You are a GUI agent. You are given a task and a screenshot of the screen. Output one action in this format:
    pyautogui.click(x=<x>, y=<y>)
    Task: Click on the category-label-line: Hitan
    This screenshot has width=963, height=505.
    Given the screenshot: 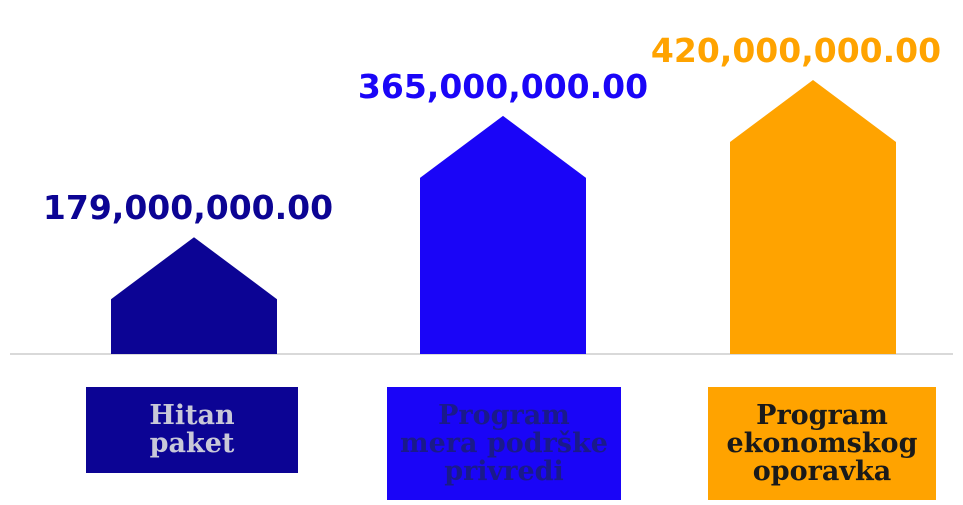 What is the action you would take?
    pyautogui.click(x=192, y=415)
    